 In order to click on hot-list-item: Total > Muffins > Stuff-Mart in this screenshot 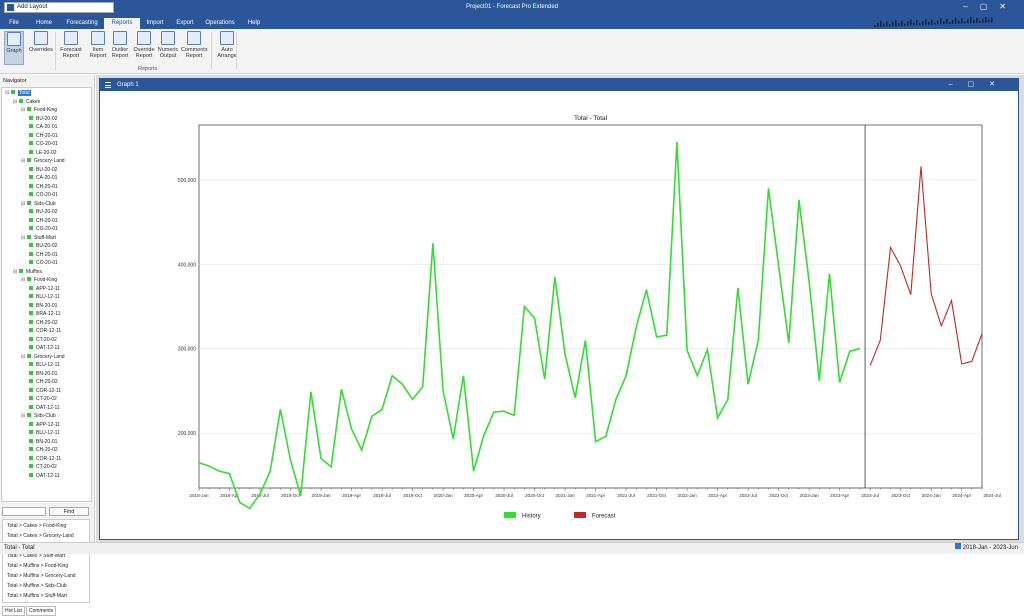, I will do `click(37, 596)`.